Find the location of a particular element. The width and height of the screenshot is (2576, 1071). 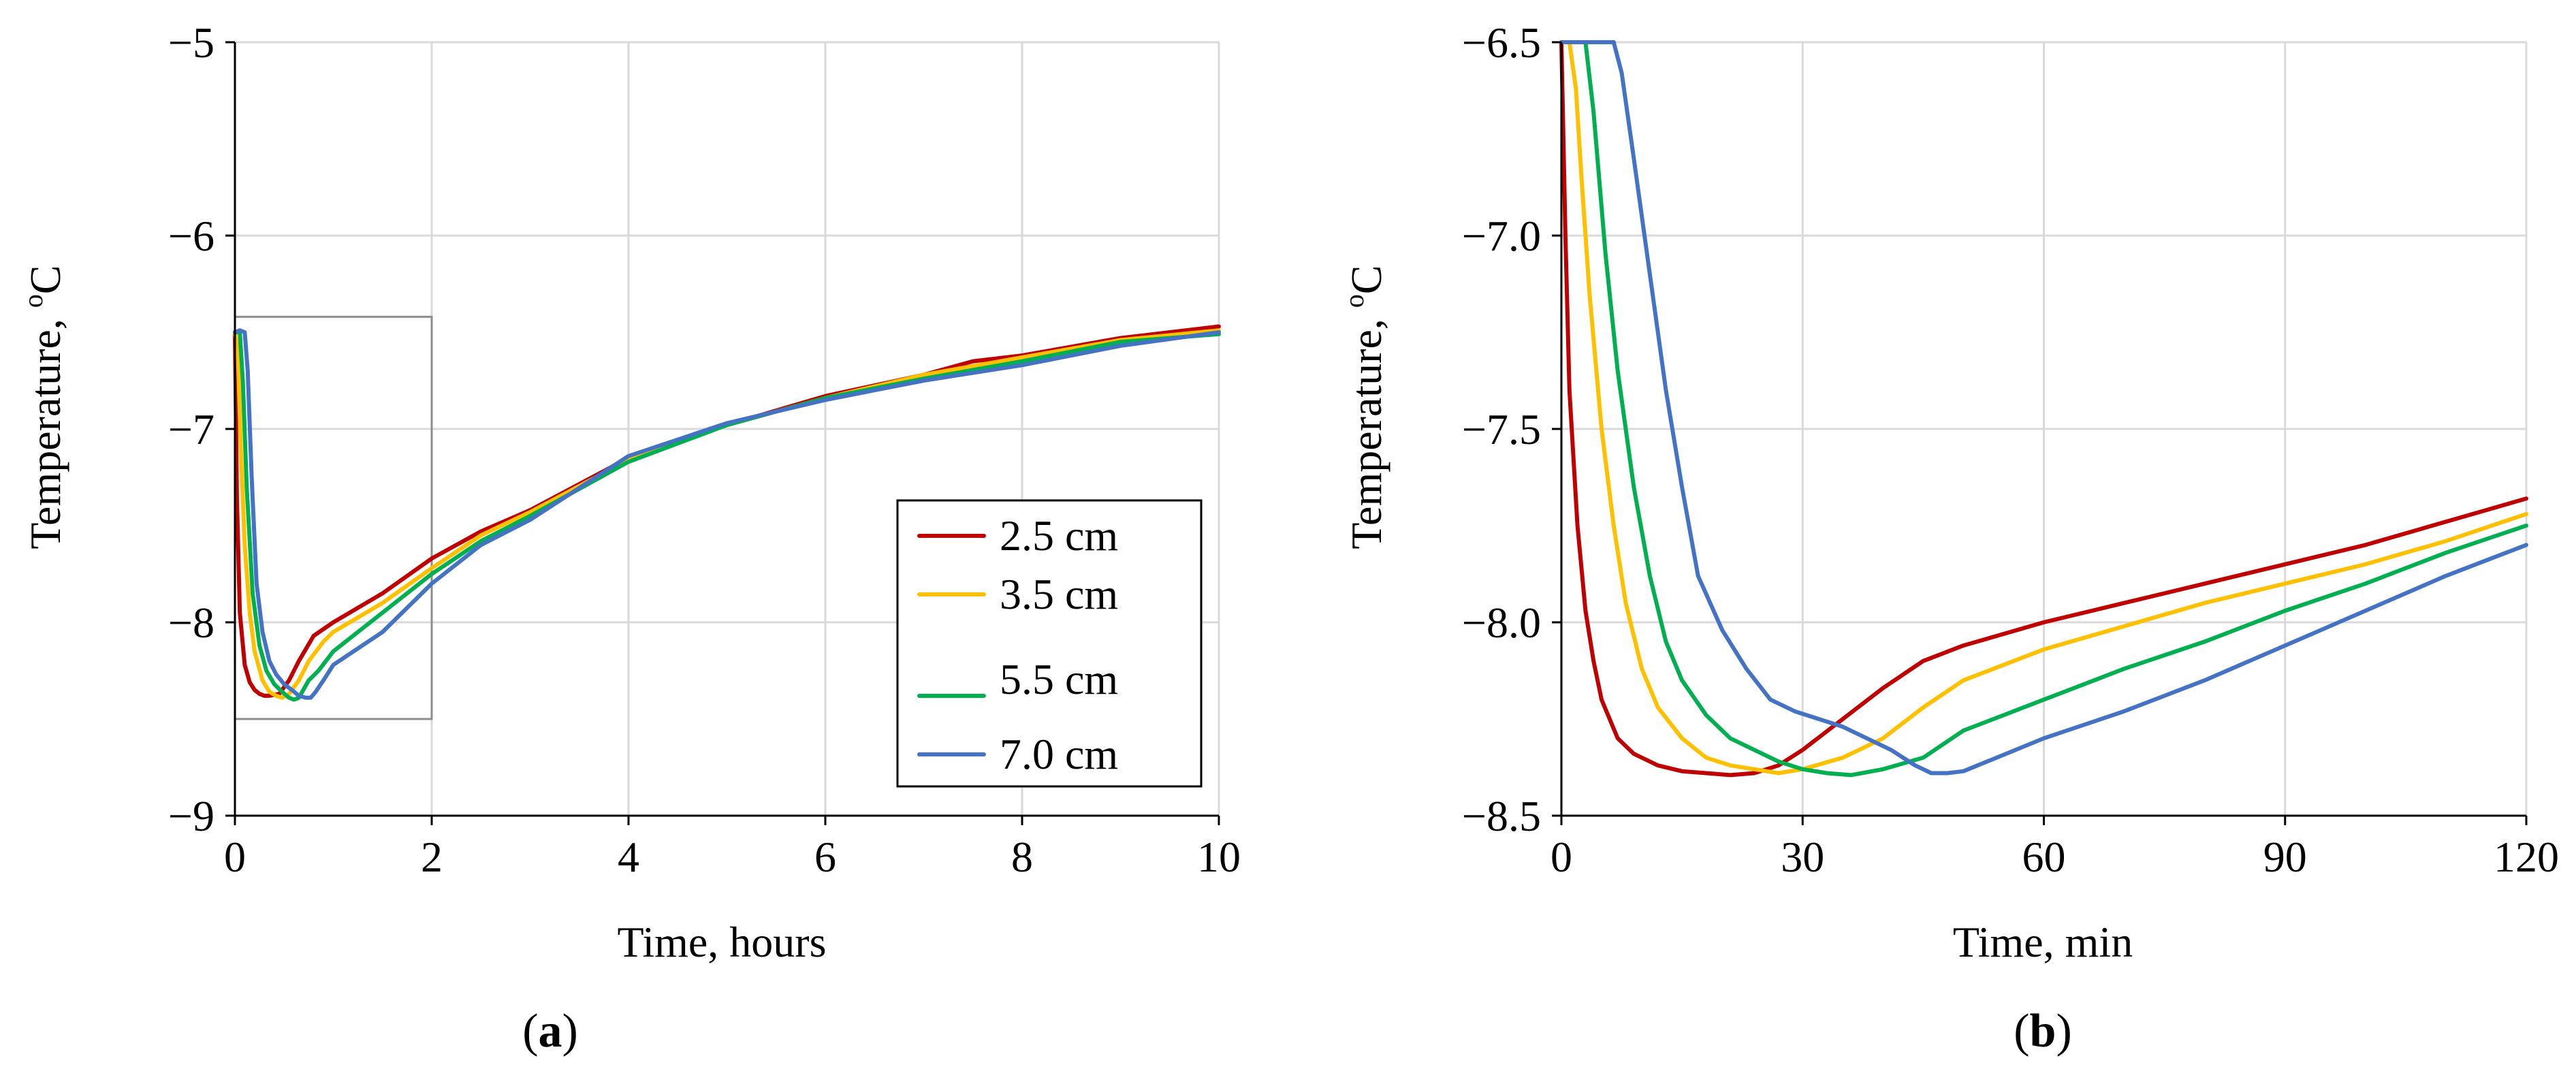

panel-a-y-tick-label: −8 is located at coordinates (191, 622).